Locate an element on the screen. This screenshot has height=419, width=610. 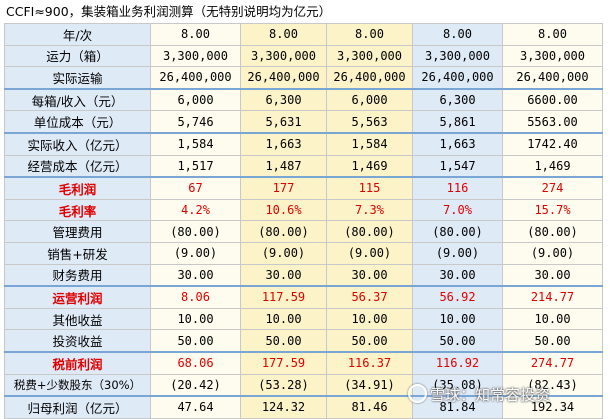
snowball-logo-icon is located at coordinates (417, 393).